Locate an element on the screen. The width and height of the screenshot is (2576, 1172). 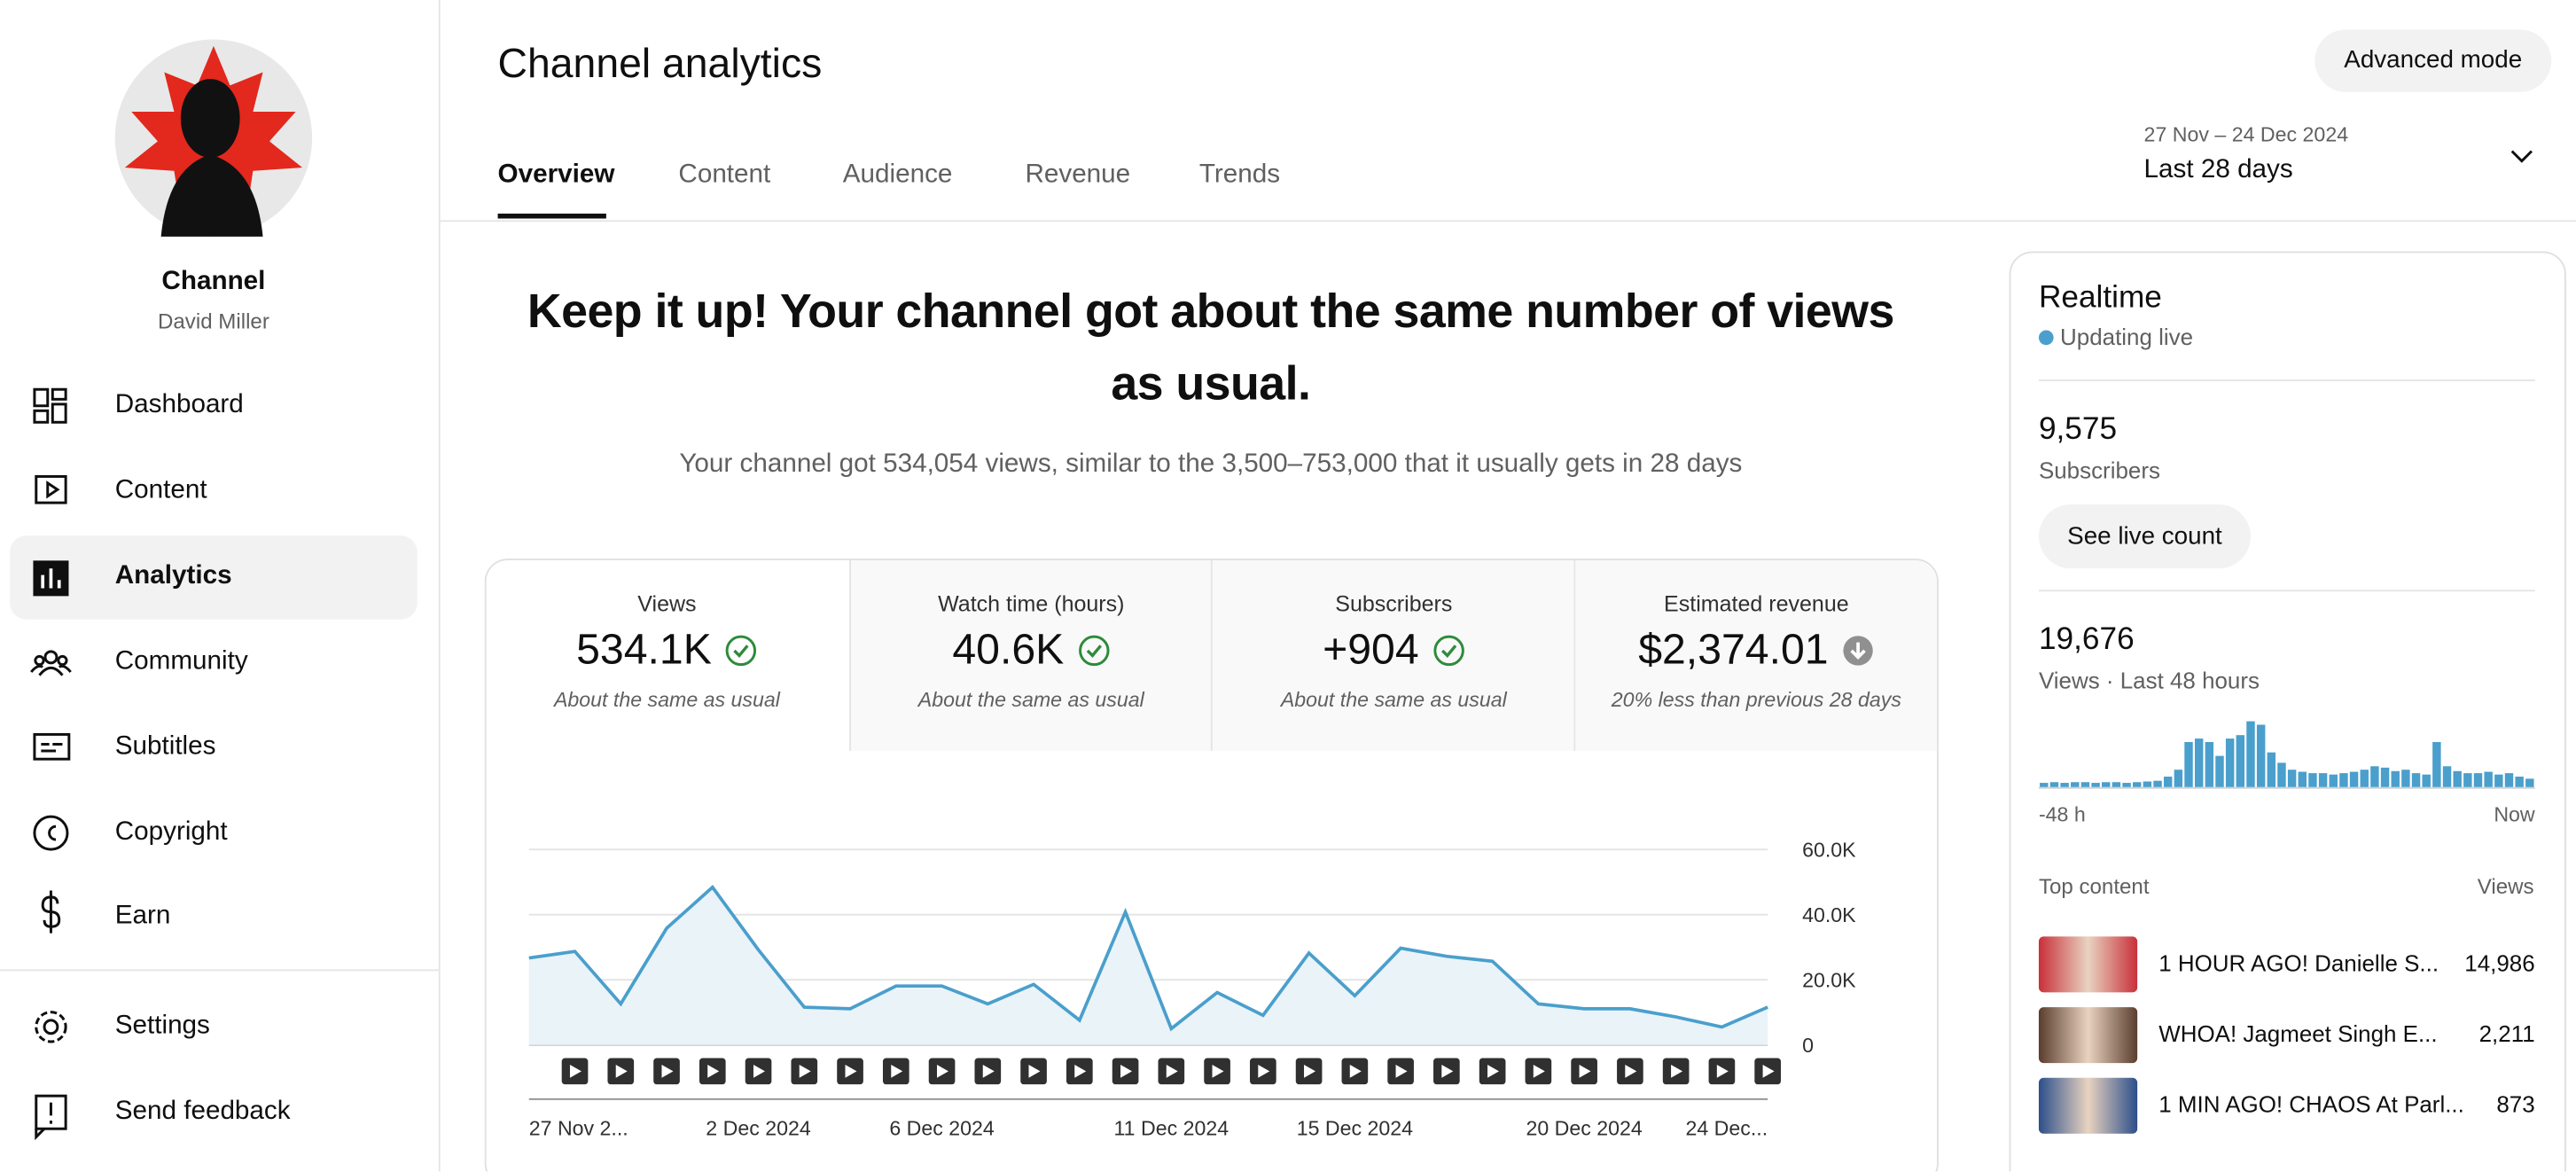
y-tick-label: 0 is located at coordinates (1808, 1045).